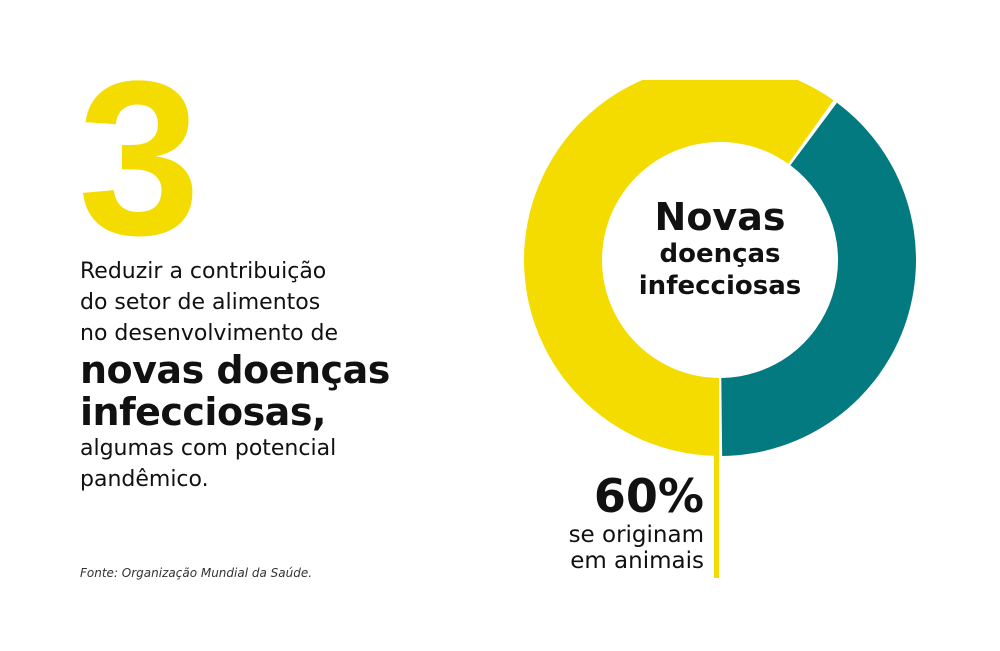 The height and width of the screenshot is (651, 1000). What do you see at coordinates (637, 561) in the screenshot?
I see `annotation-text: em animais` at bounding box center [637, 561].